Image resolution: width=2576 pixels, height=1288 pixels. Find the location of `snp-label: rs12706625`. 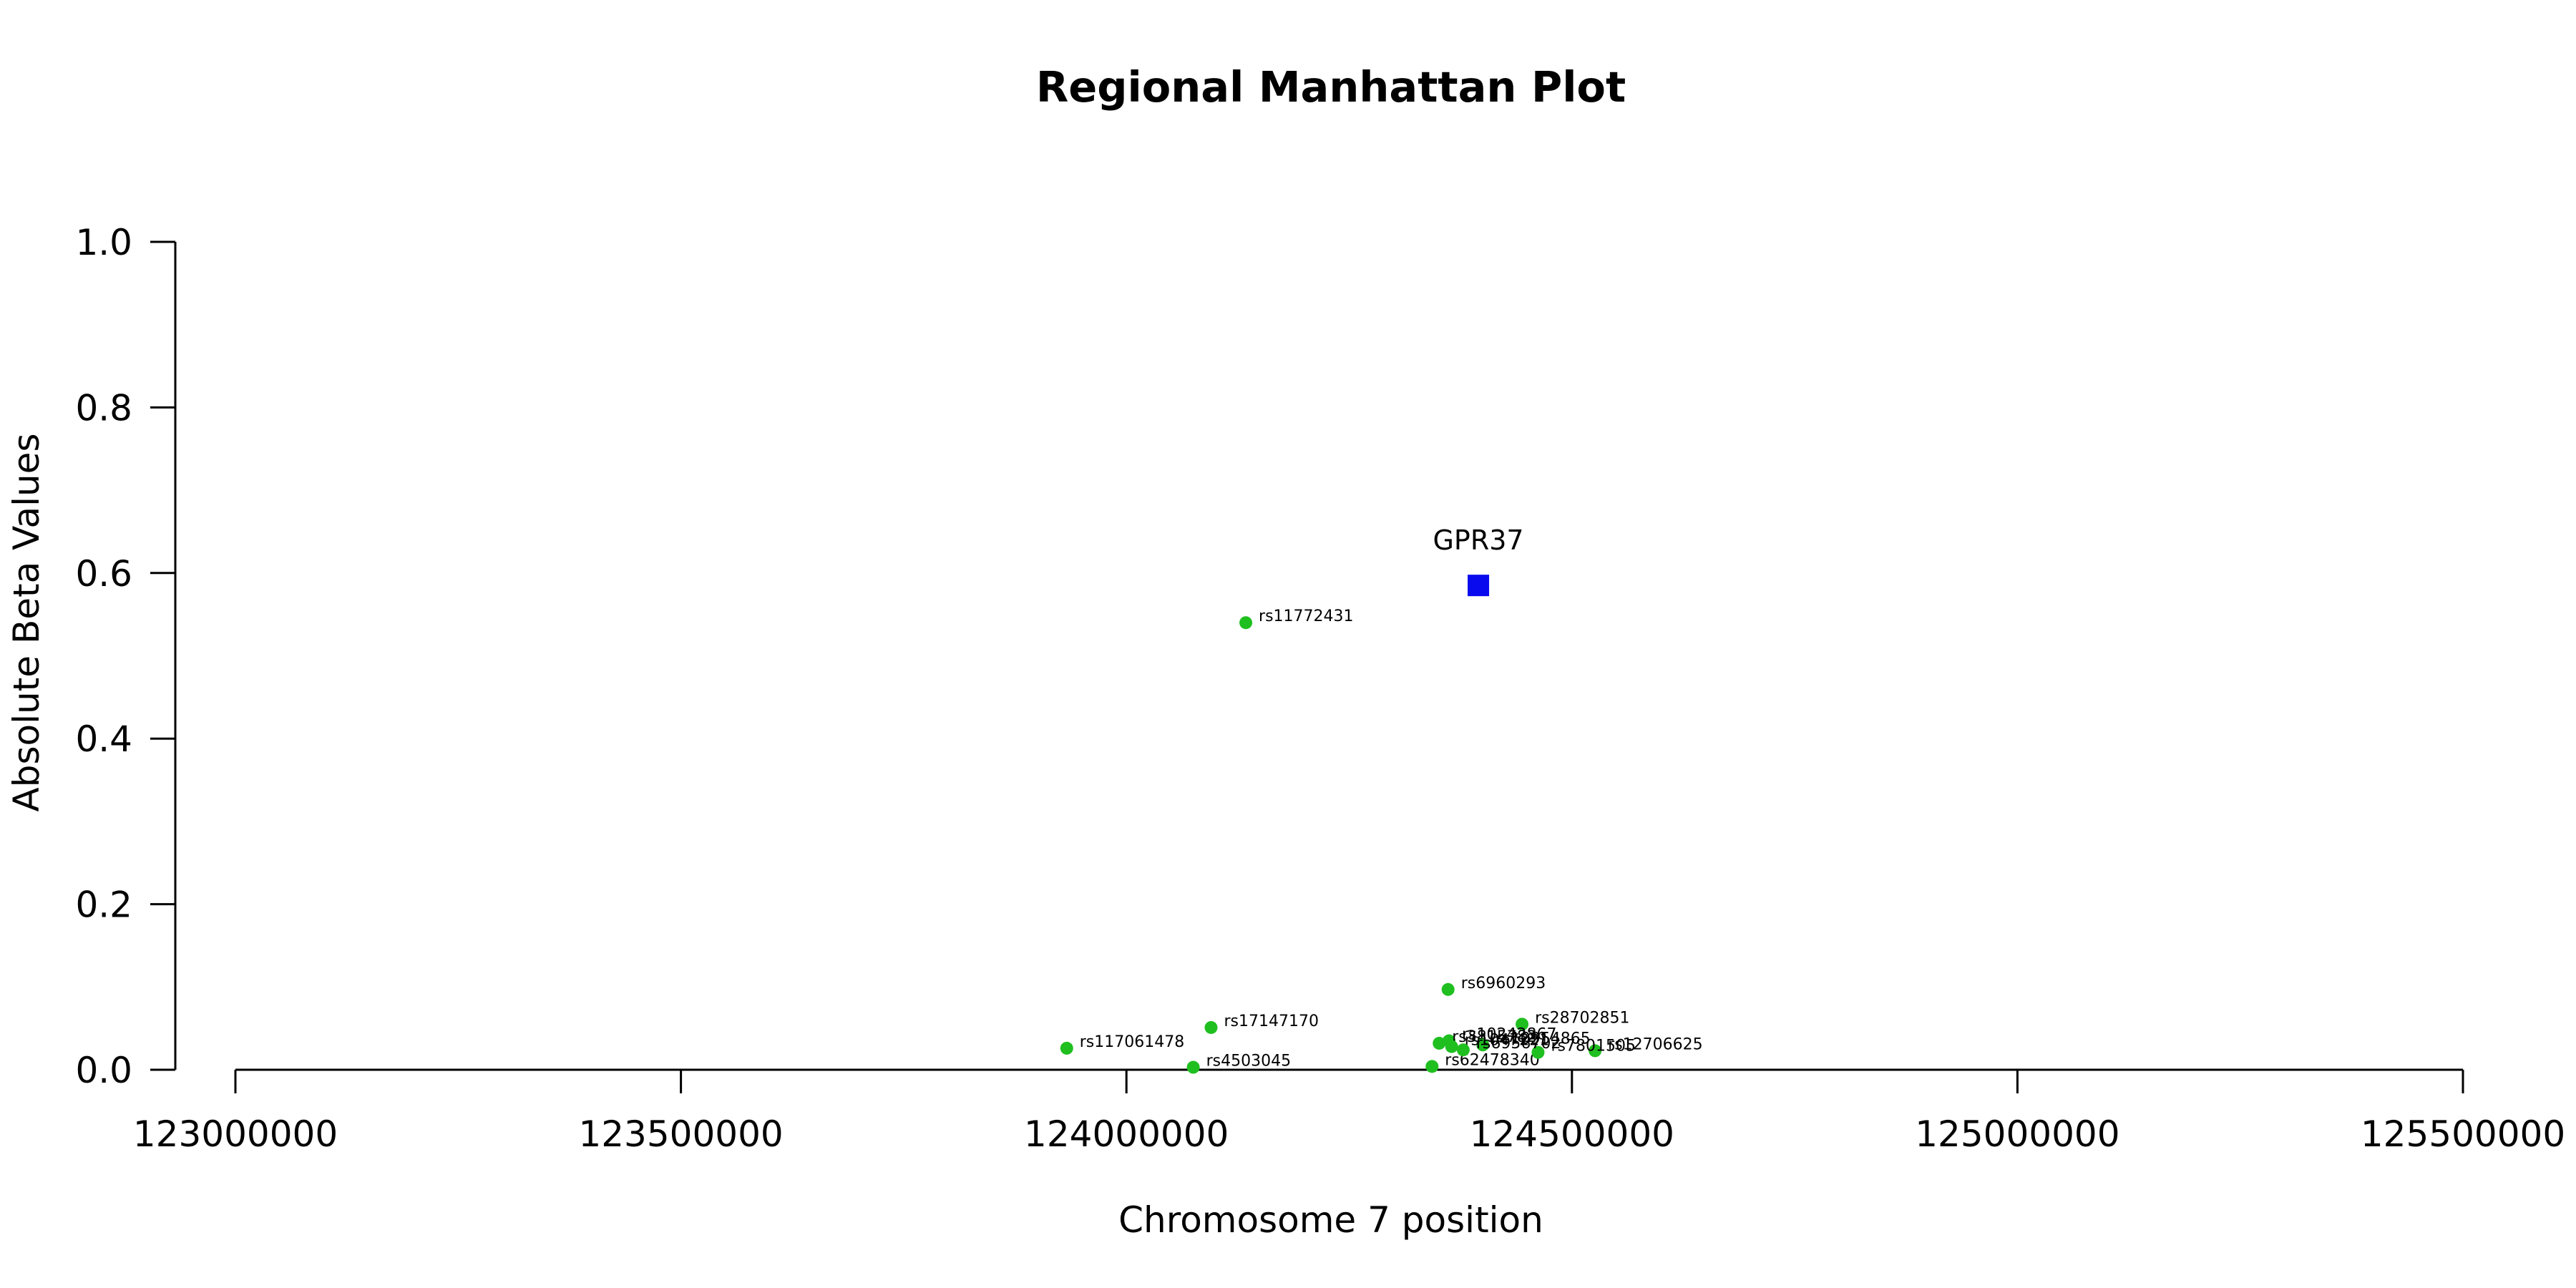

snp-label: rs12706625 is located at coordinates (1655, 1044).